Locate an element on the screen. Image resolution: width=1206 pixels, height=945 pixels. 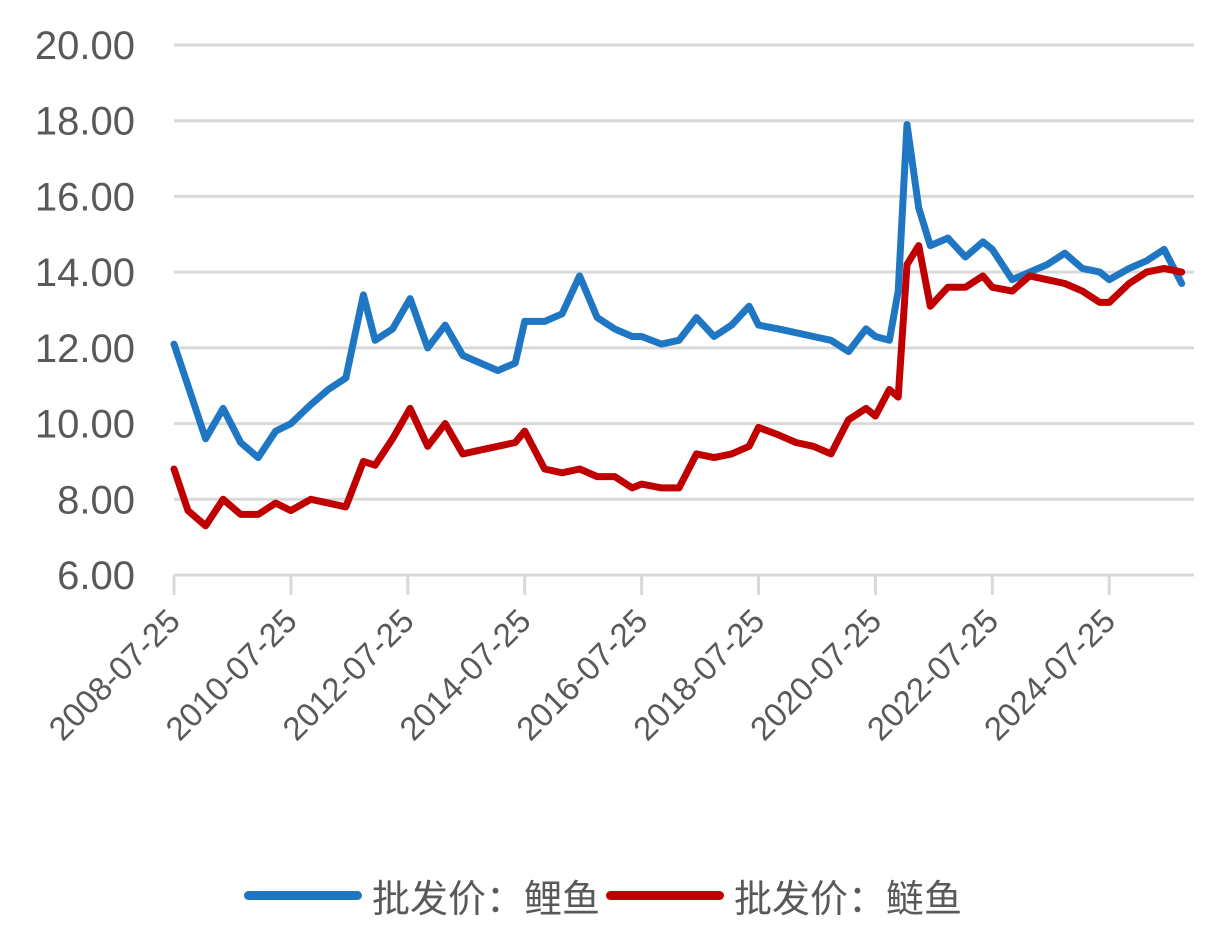
legend-item-silver-carp: 批发价：鲢鱼 is located at coordinates (784, 895).